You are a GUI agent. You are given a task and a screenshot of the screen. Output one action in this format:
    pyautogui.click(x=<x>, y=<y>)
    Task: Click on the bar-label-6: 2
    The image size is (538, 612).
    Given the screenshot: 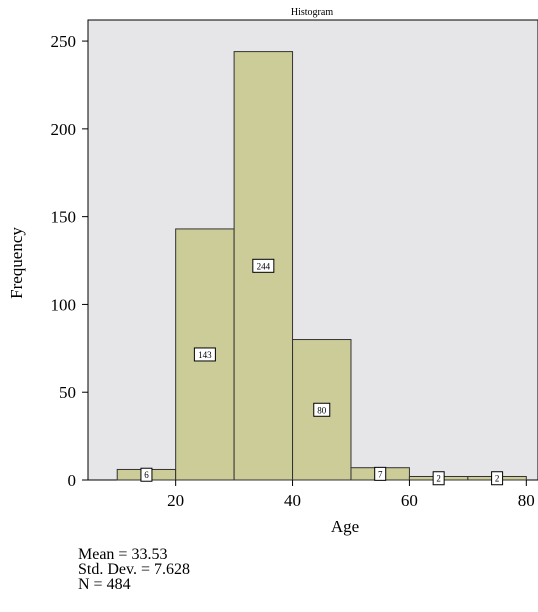 What is the action you would take?
    pyautogui.click(x=497, y=478)
    